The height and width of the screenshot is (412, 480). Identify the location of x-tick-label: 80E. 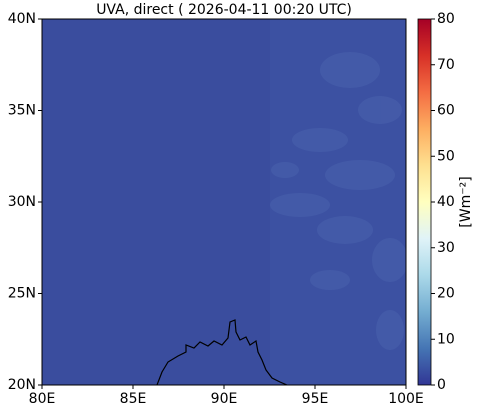
(42, 399).